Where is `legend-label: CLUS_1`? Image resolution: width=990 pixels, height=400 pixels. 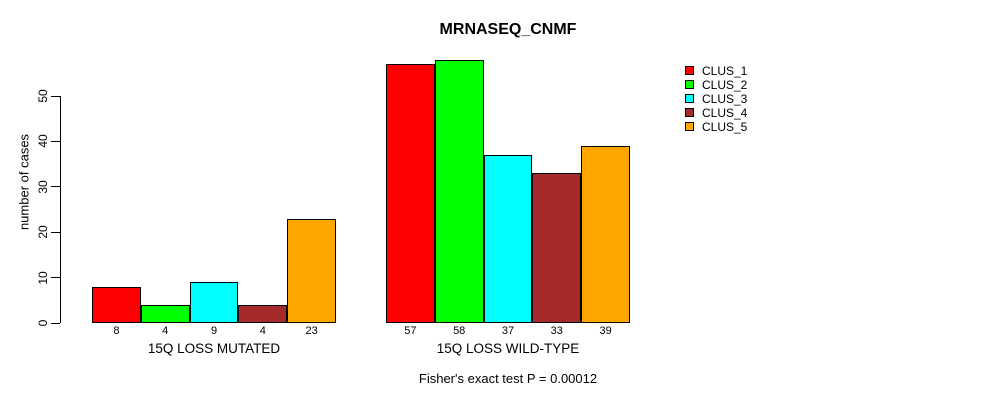 legend-label: CLUS_1 is located at coordinates (725, 71).